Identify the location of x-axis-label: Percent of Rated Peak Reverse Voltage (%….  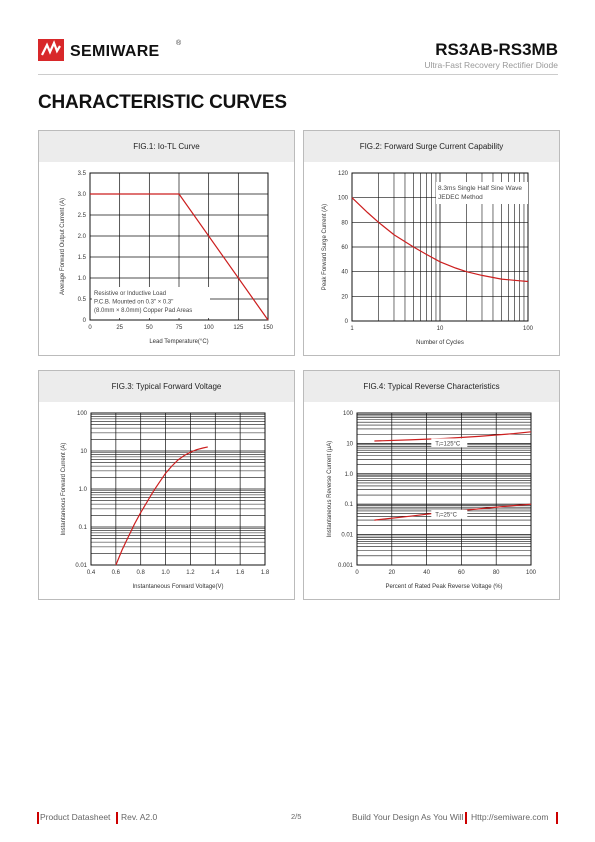
(443, 587).